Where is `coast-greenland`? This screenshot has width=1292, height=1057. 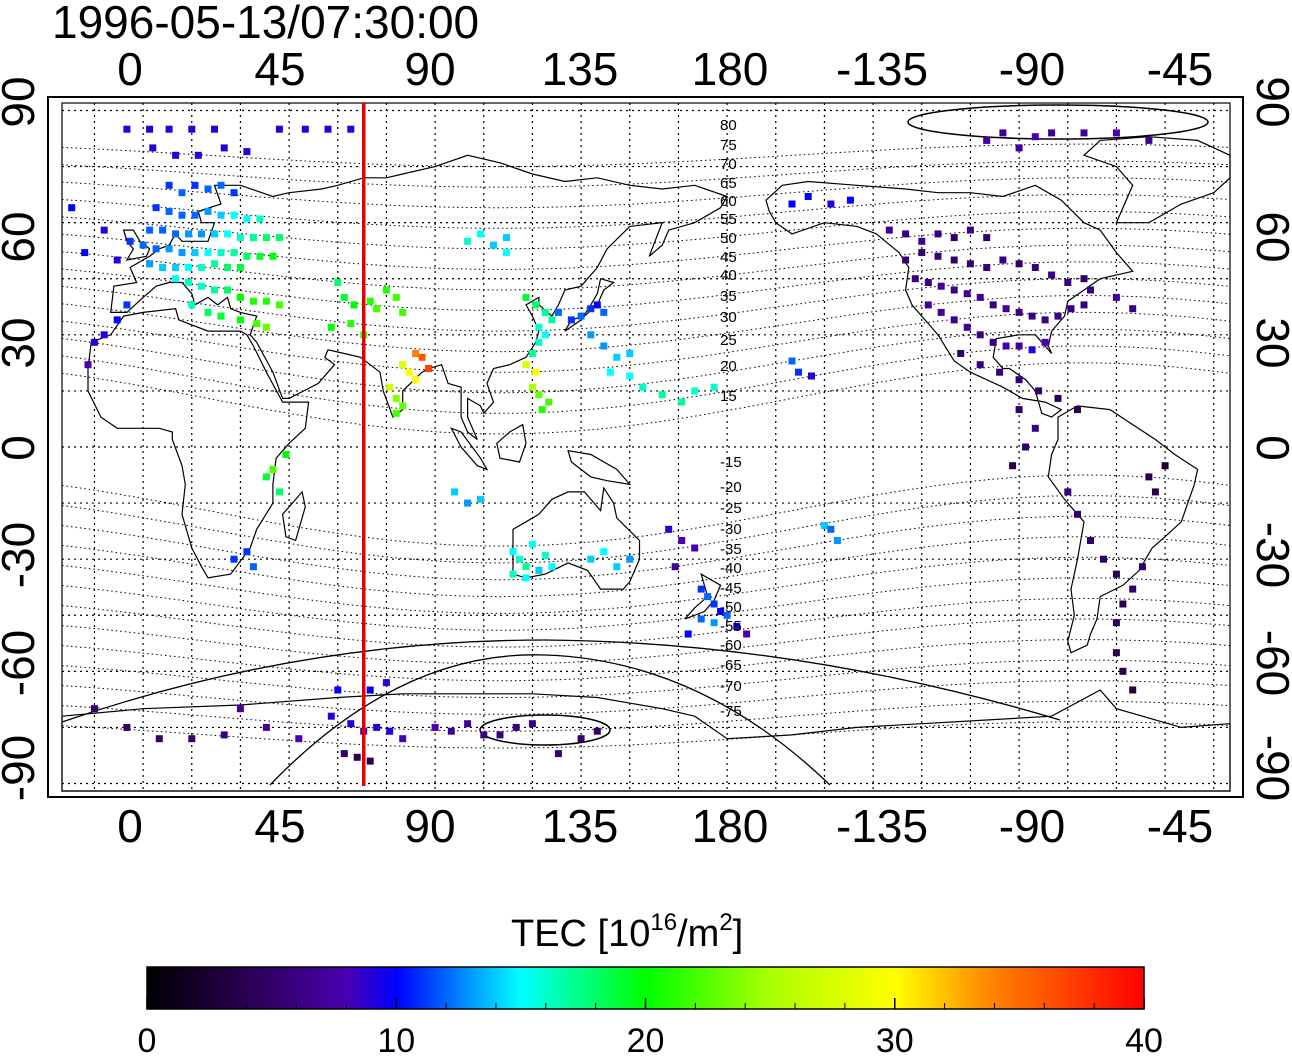 coast-greenland is located at coordinates (1156, 180).